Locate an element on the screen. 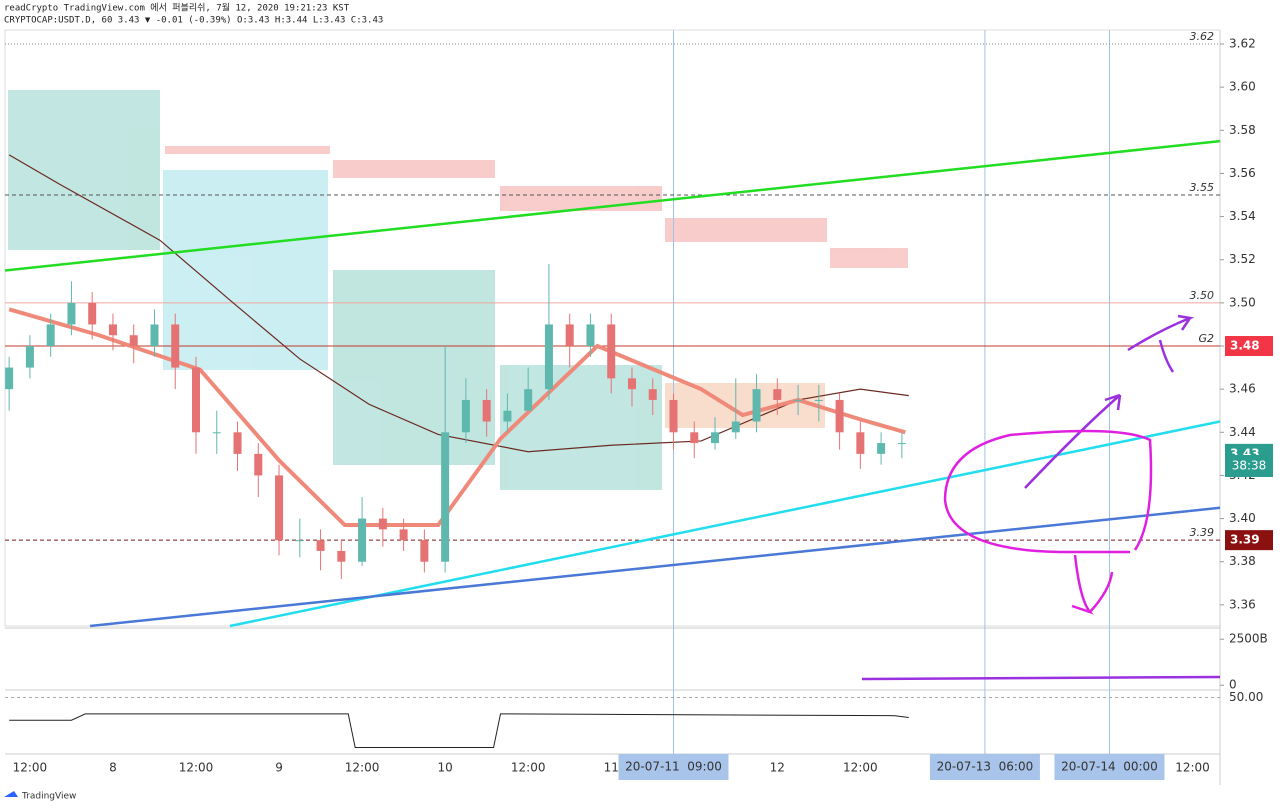 The height and width of the screenshot is (808, 1280). level-label: G2 is located at coordinates (1206, 338).